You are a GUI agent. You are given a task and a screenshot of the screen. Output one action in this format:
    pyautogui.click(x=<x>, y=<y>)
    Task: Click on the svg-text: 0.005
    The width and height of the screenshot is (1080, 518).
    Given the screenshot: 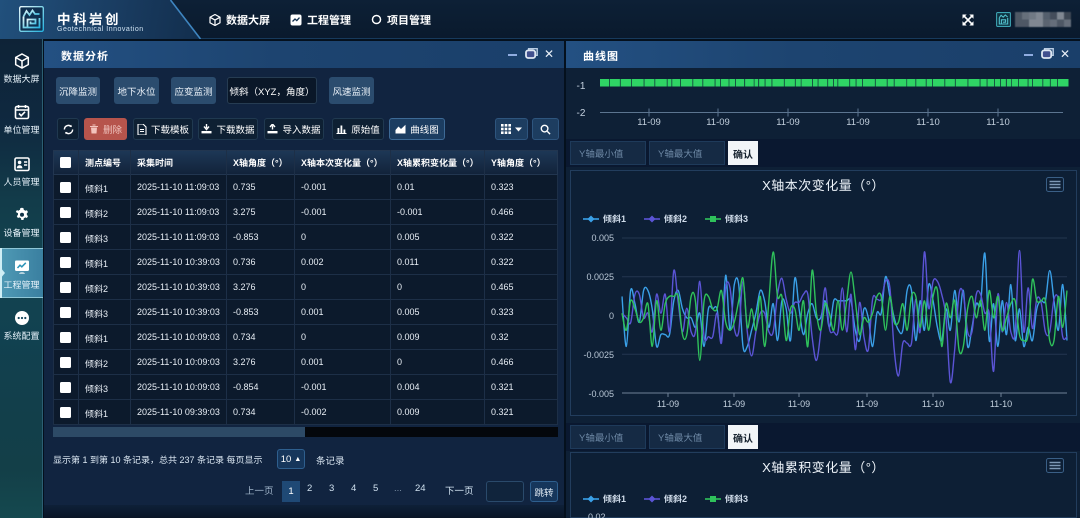 What is the action you would take?
    pyautogui.click(x=602, y=238)
    